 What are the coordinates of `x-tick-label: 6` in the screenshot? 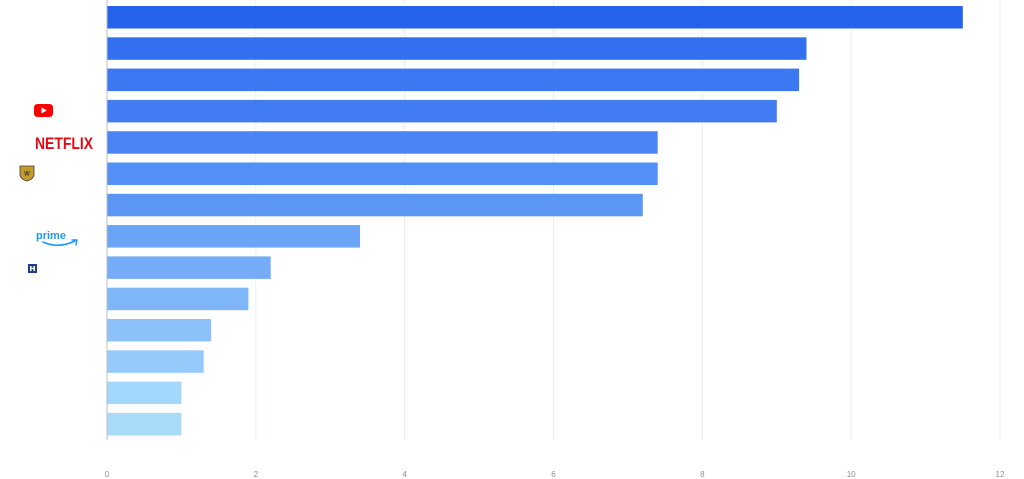 It's located at (553, 474).